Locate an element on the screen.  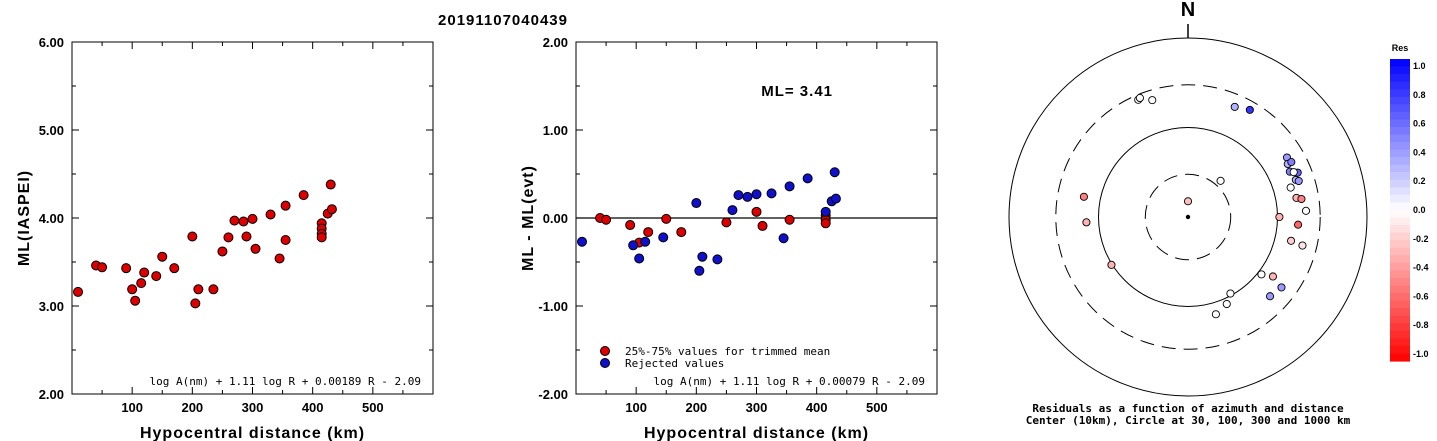
colorbar-tick-label: -0.8 is located at coordinates (1421, 325).